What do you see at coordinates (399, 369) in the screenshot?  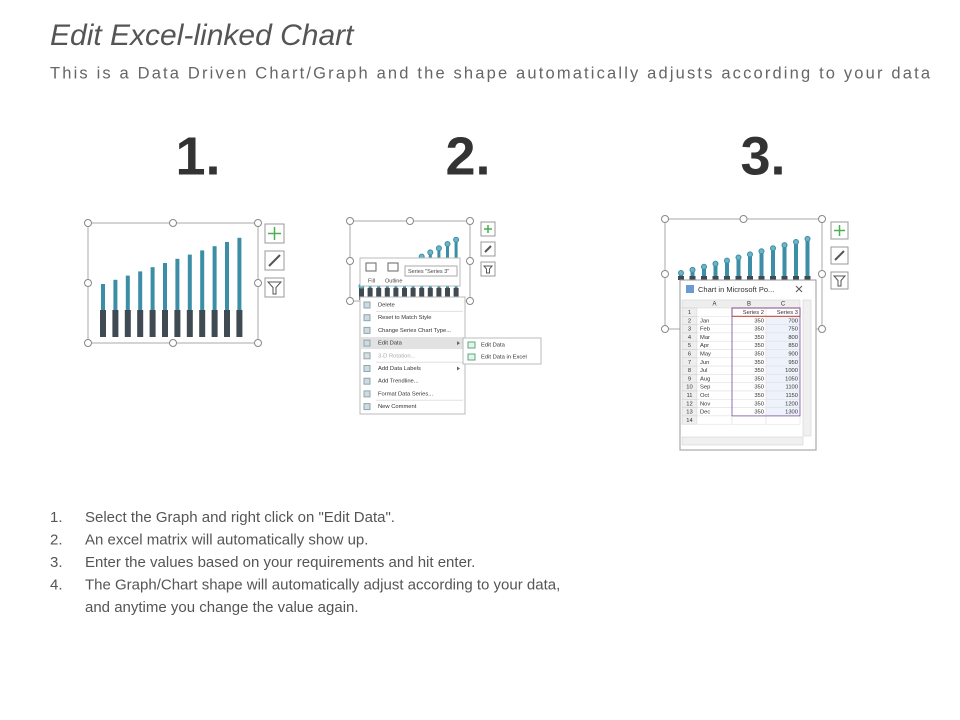 I see `menu-item: Add Data Labels` at bounding box center [399, 369].